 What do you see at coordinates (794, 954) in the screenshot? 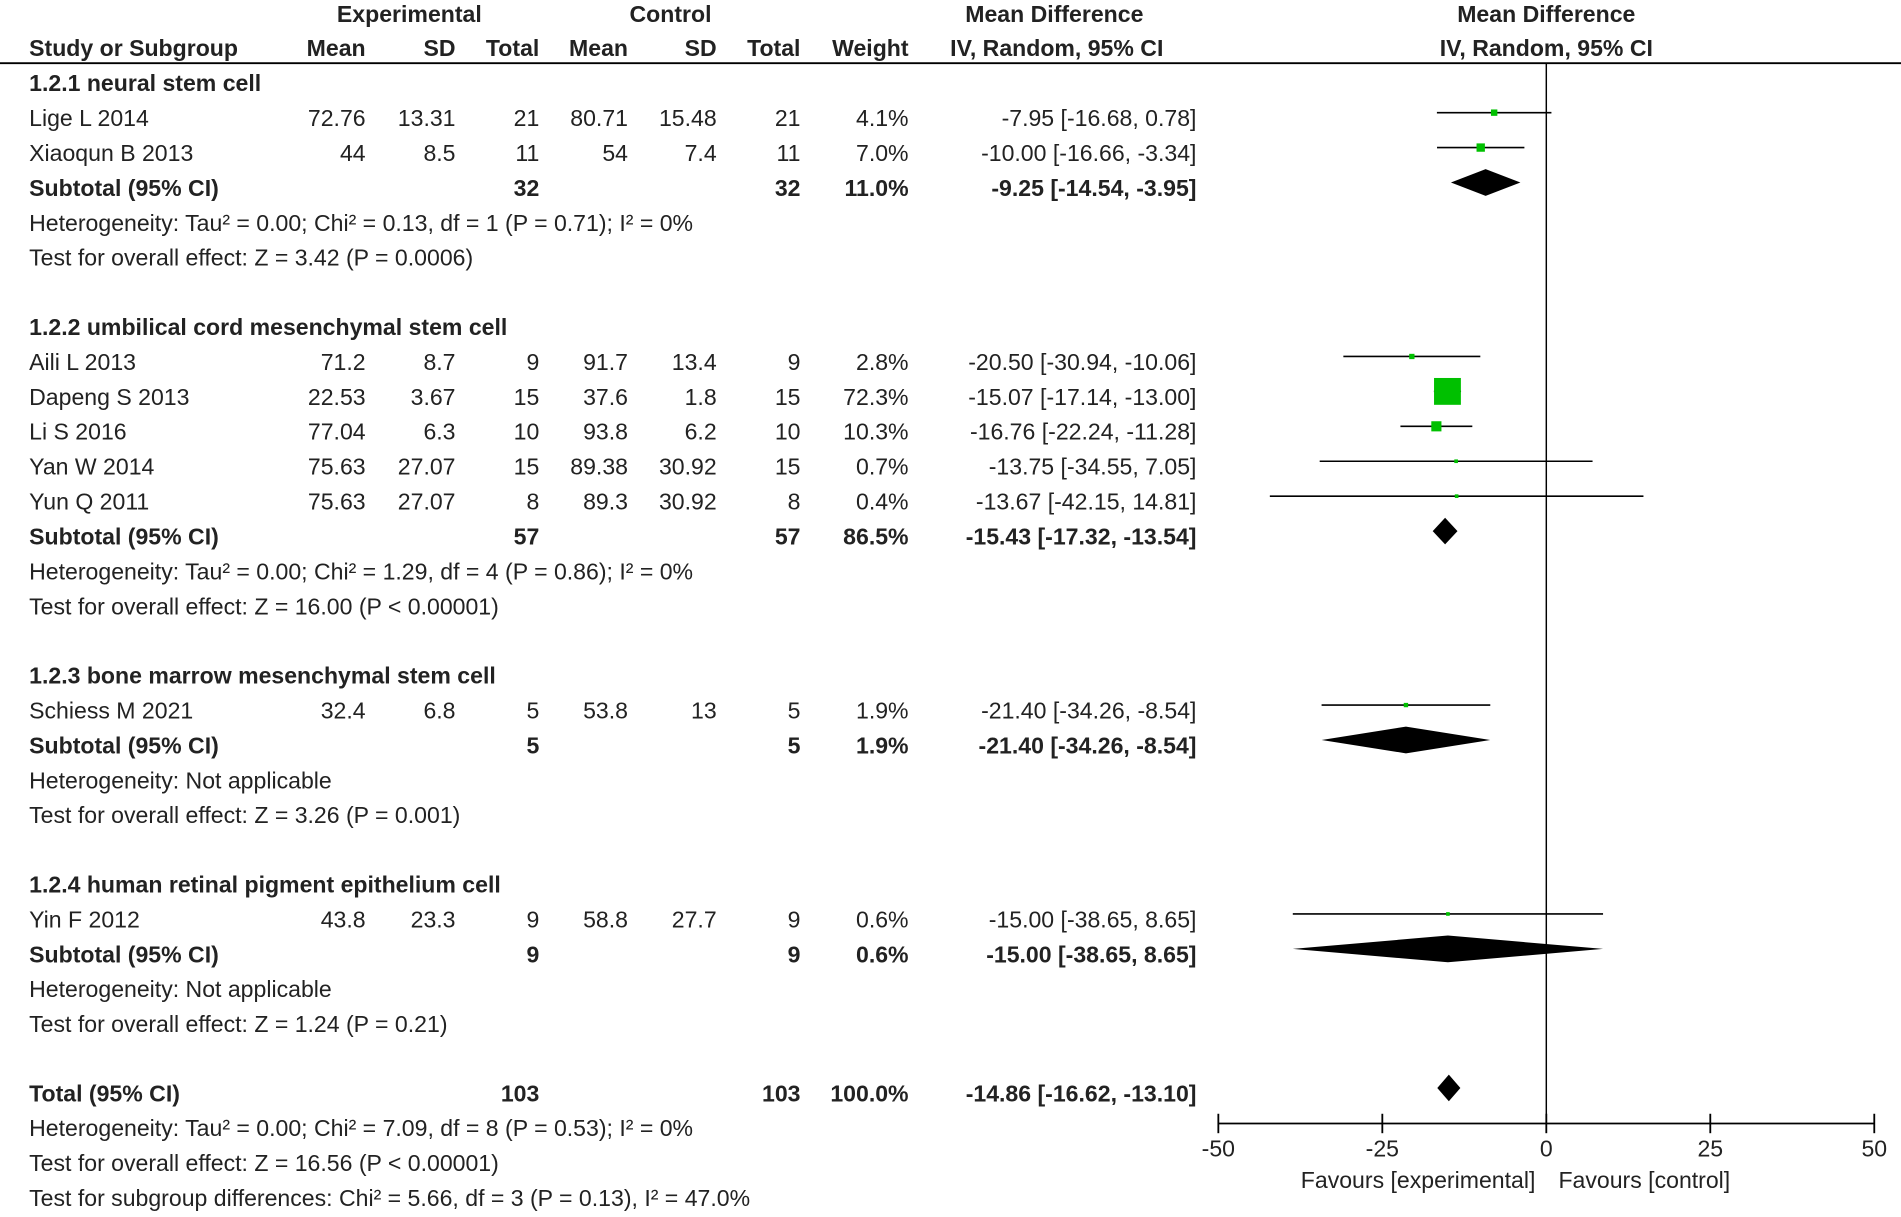
I see `summary-ctl-total: 9` at bounding box center [794, 954].